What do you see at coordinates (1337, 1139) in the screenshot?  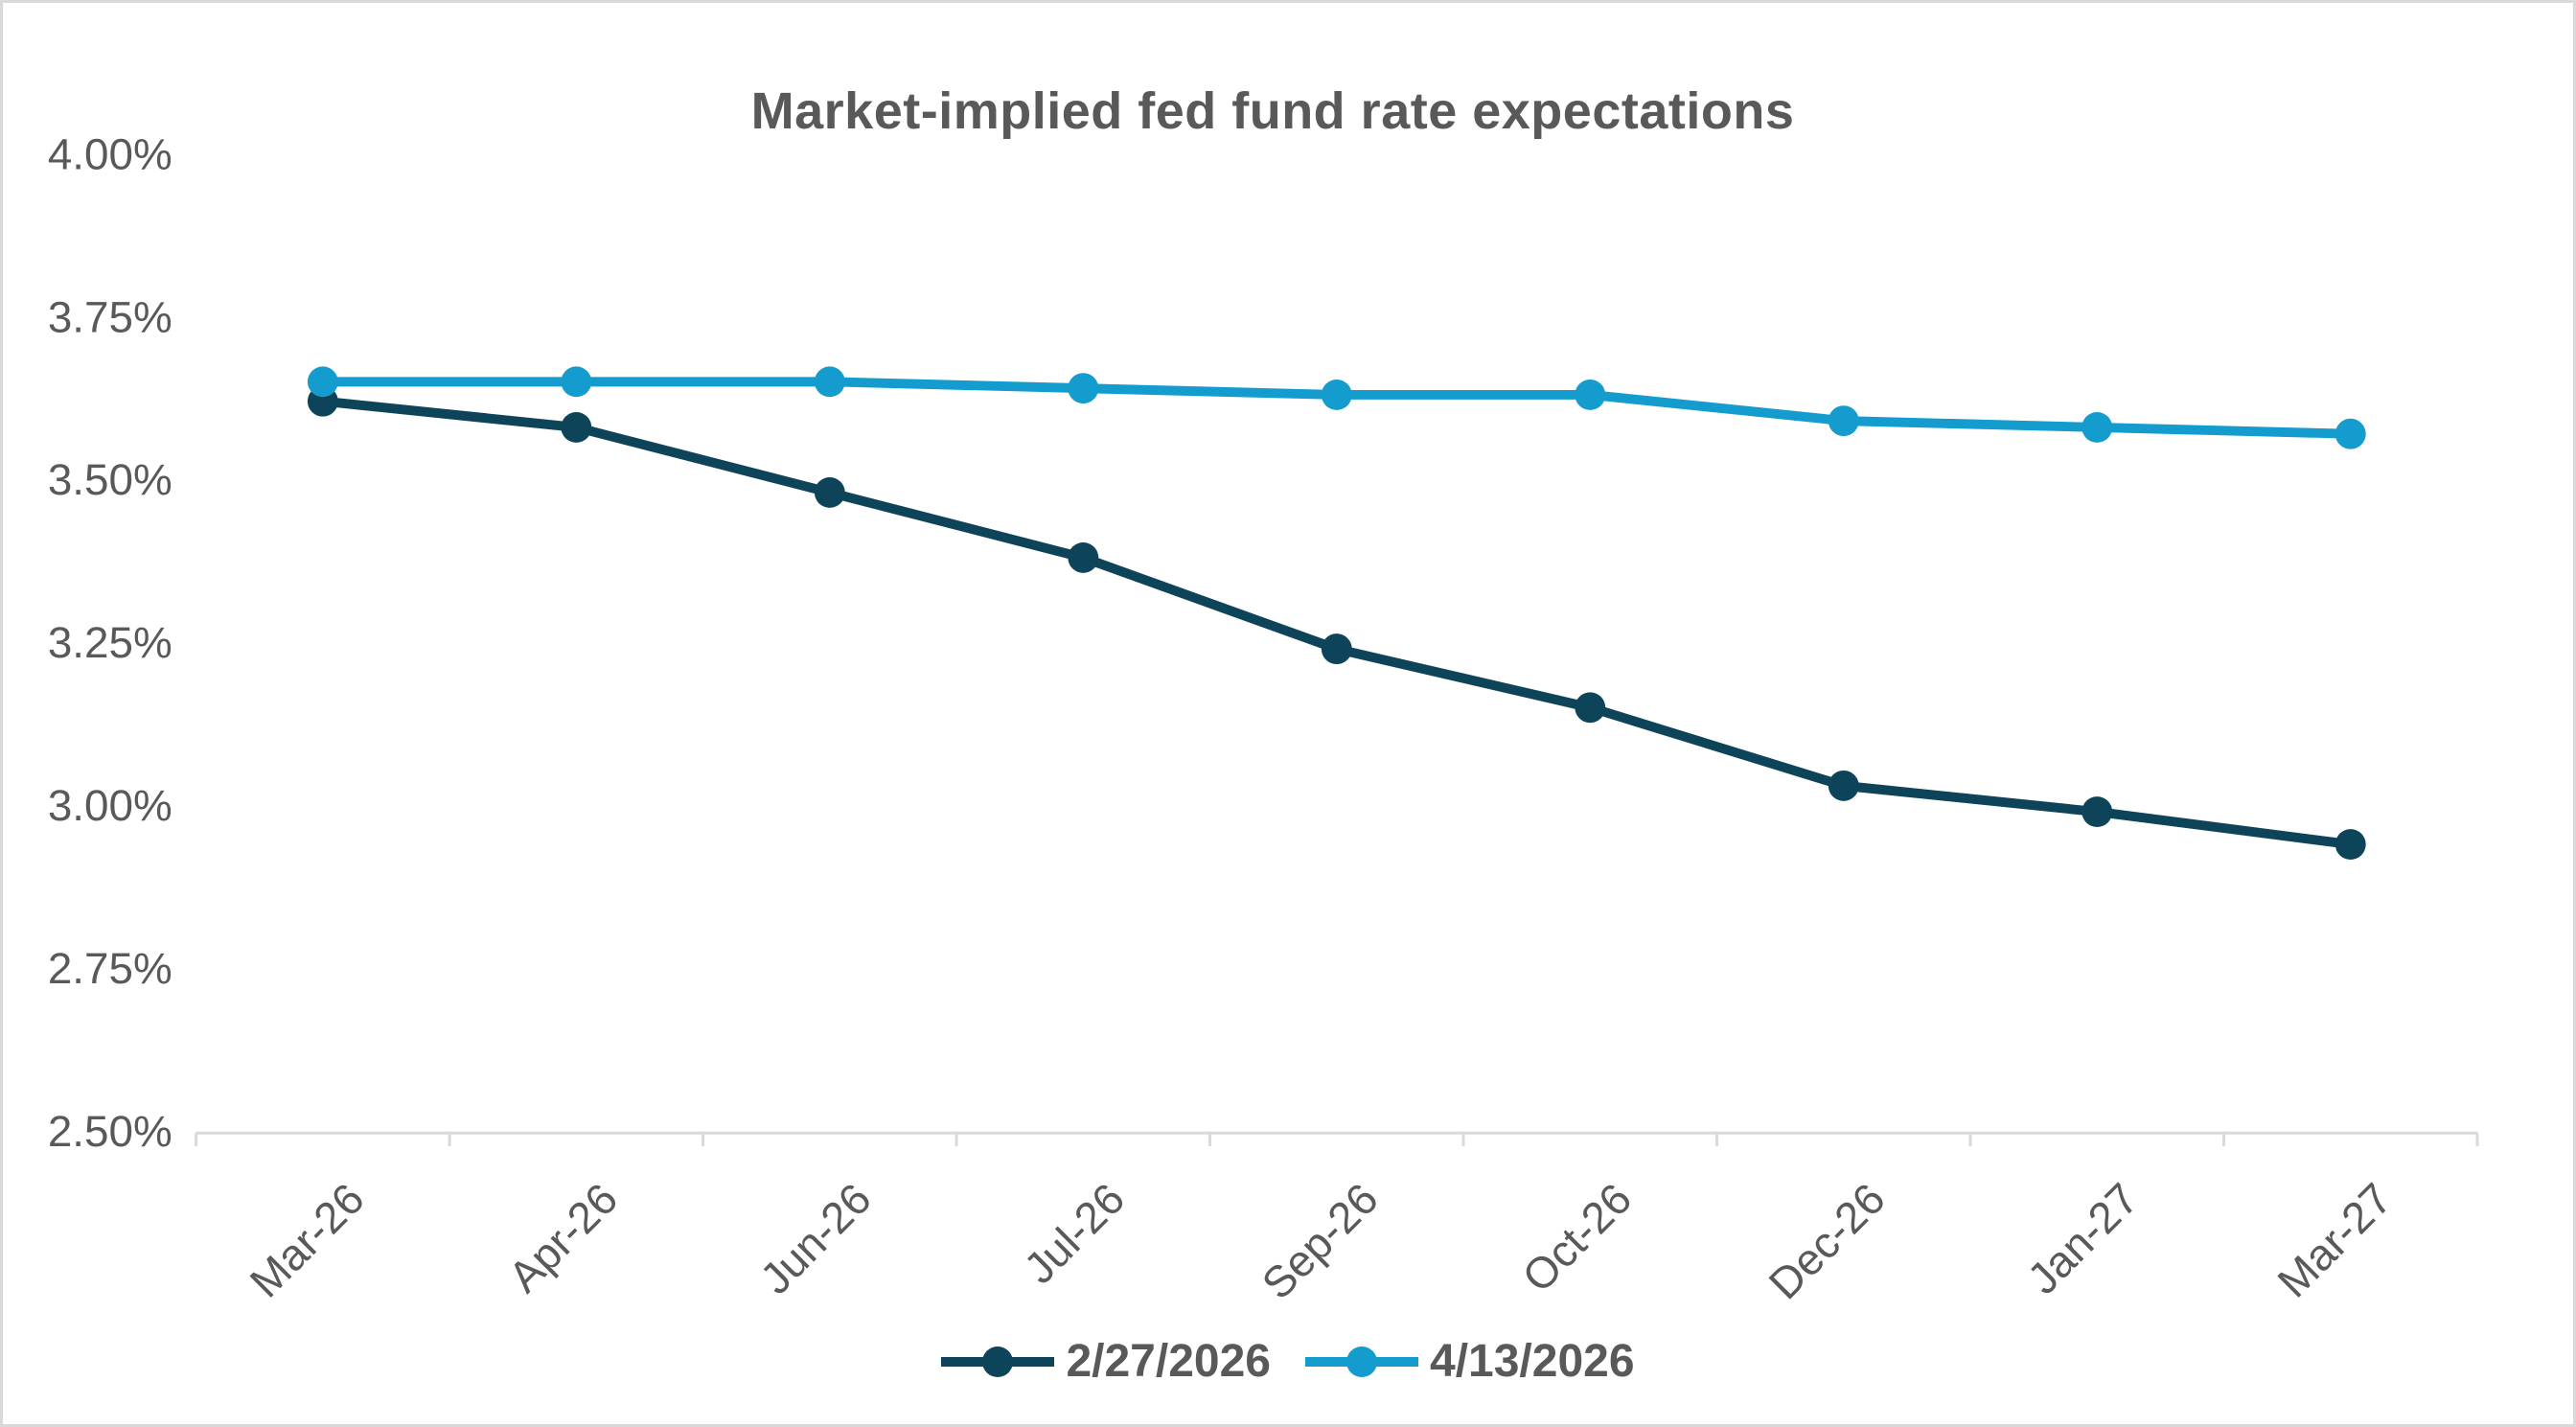 I see `x-axis-line` at bounding box center [1337, 1139].